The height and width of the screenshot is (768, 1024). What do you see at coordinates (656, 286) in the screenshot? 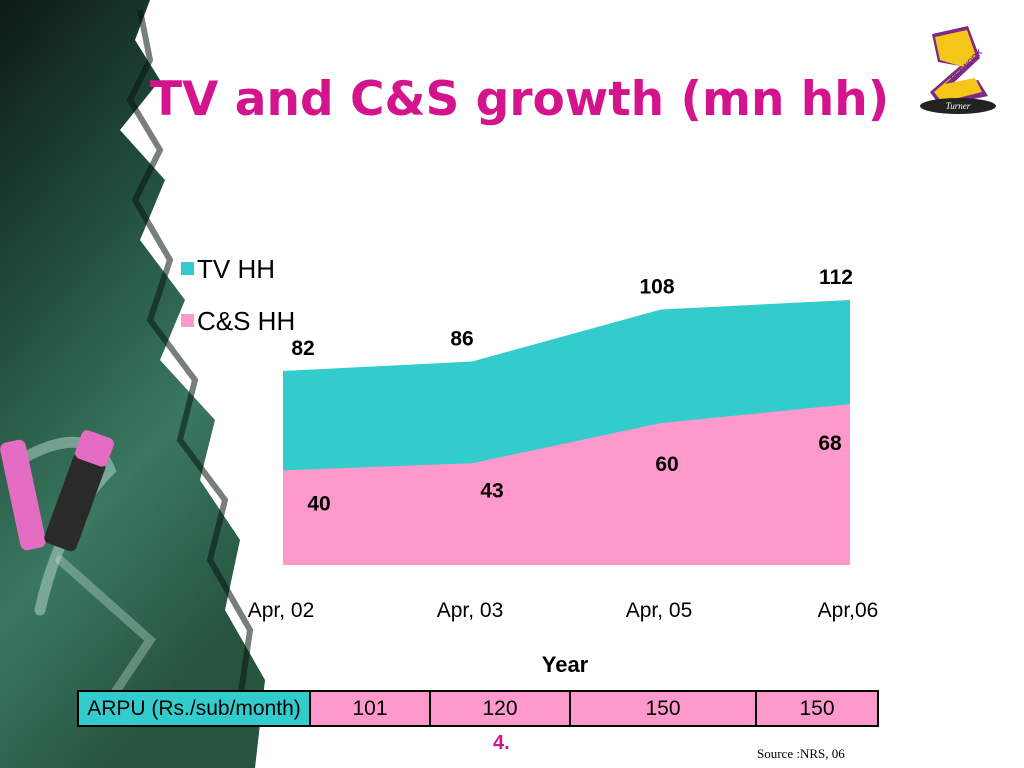
I see `data-label-tv-hh-2: 108` at bounding box center [656, 286].